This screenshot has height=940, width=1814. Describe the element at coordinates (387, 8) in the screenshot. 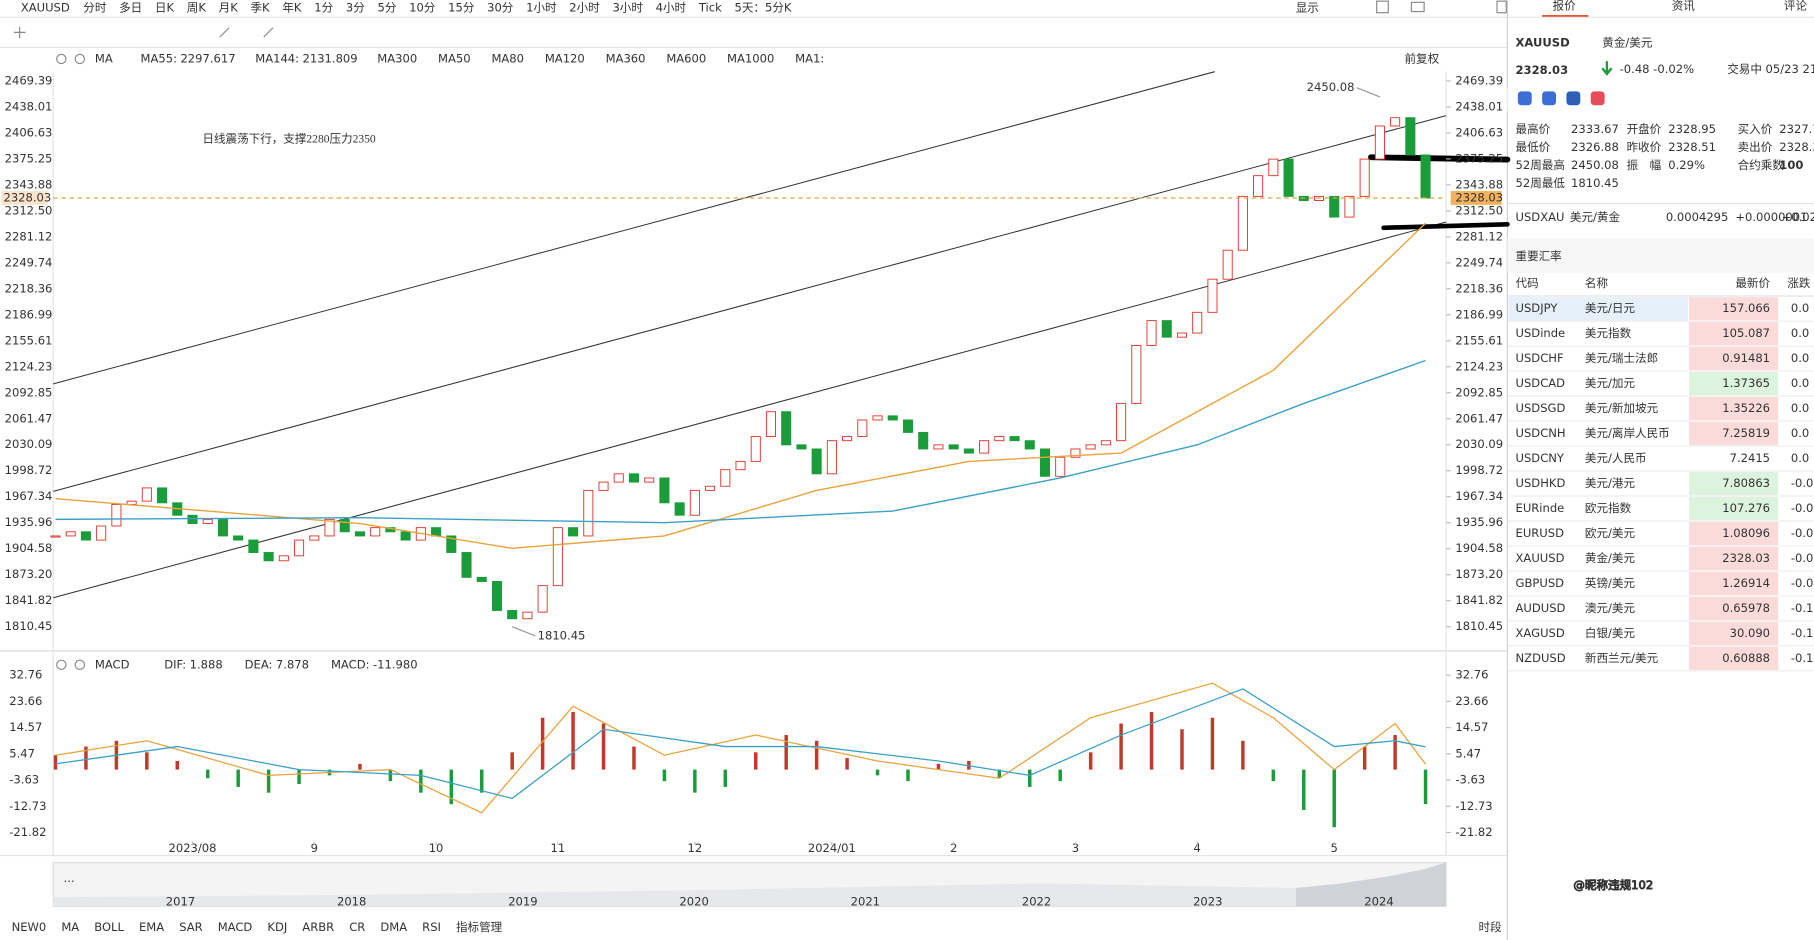

I see `period-tab: 5分` at that location.